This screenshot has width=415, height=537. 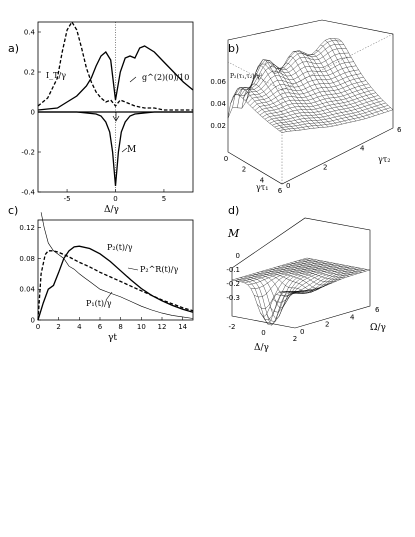 I want to click on panel-d-xtick-label: 2, so click(x=295, y=339).